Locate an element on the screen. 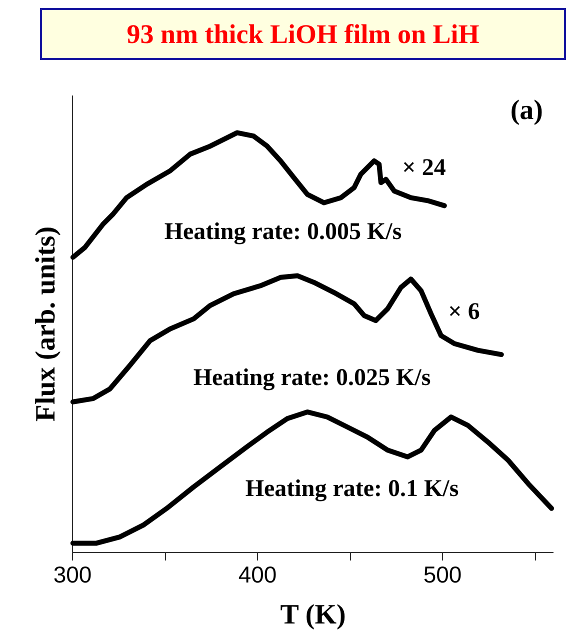  annotation: Heating rate: 0.1 K/s is located at coordinates (352, 489).